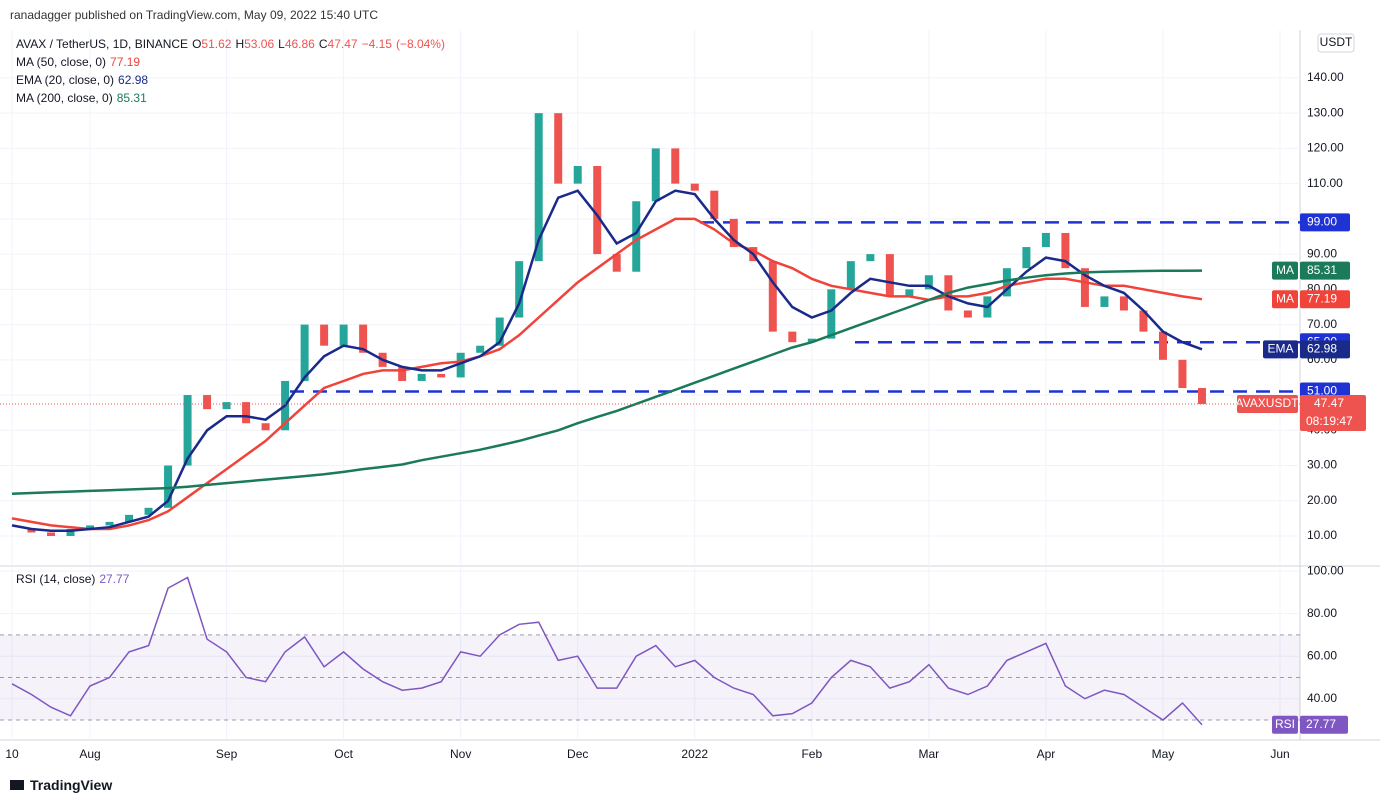  Describe the element at coordinates (232, 98) in the screenshot. I see `legend-row: MA (200, close, 0) 85.31` at that location.